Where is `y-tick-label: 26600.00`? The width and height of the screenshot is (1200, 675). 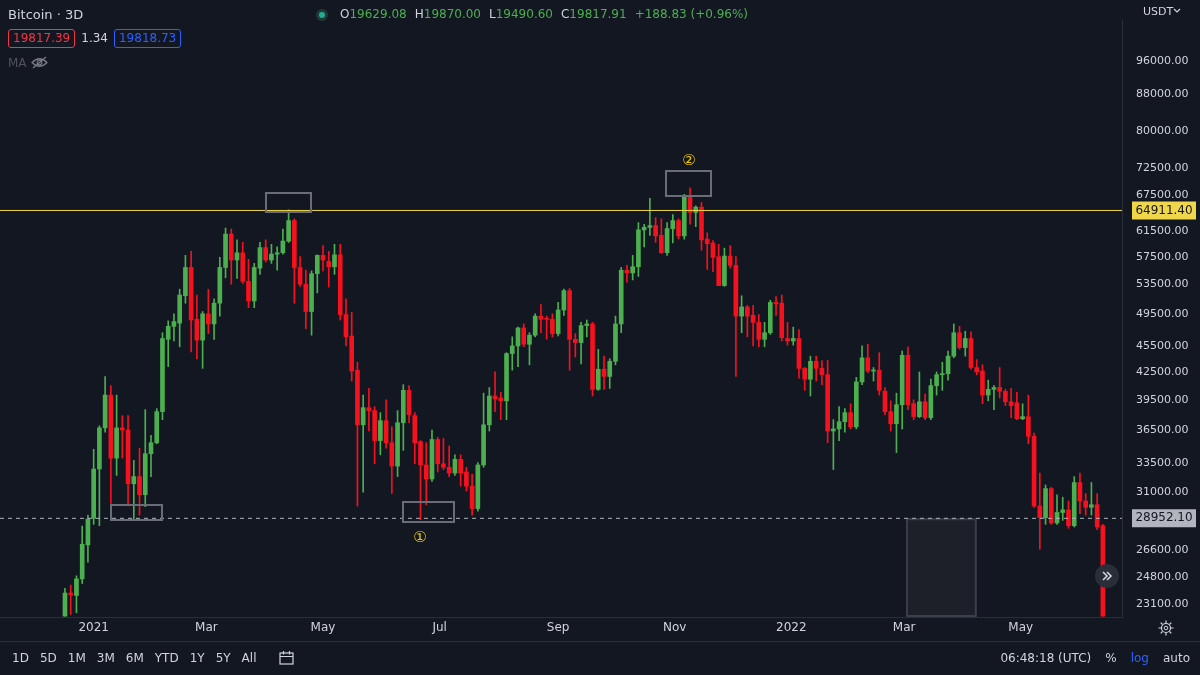 y-tick-label: 26600.00 is located at coordinates (1162, 550).